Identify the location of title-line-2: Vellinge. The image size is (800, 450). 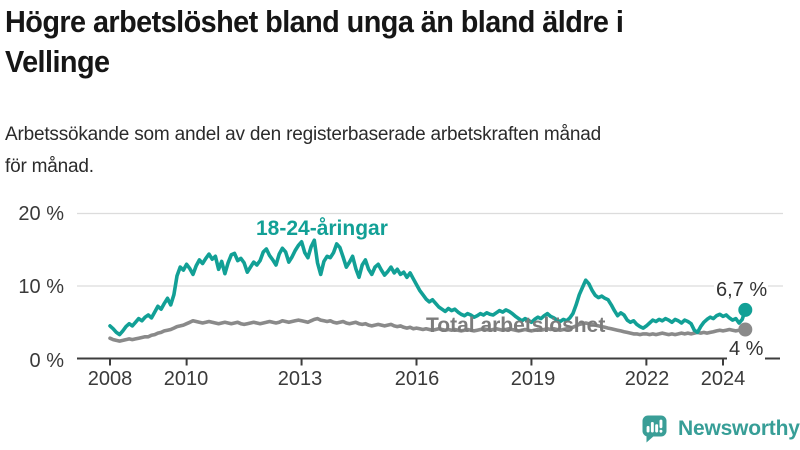
(57, 61).